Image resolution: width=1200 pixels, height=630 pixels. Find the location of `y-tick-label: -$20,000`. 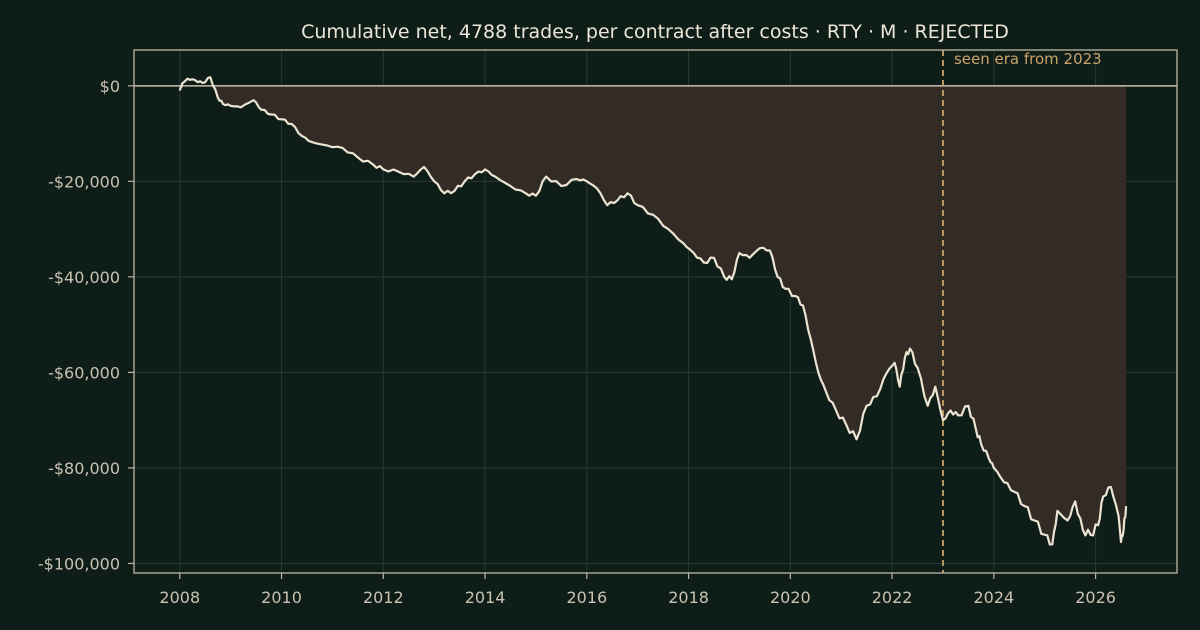

y-tick-label: -$20,000 is located at coordinates (84, 181).